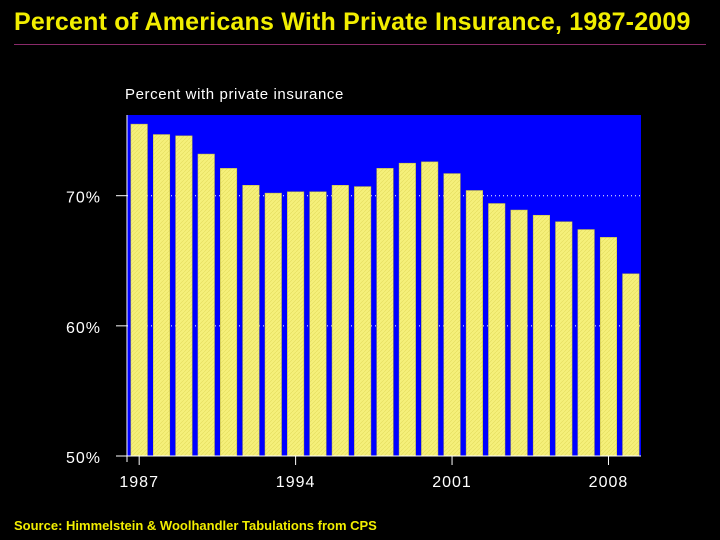 The width and height of the screenshot is (720, 540). Describe the element at coordinates (229, 312) in the screenshot. I see `bar-1991` at that location.